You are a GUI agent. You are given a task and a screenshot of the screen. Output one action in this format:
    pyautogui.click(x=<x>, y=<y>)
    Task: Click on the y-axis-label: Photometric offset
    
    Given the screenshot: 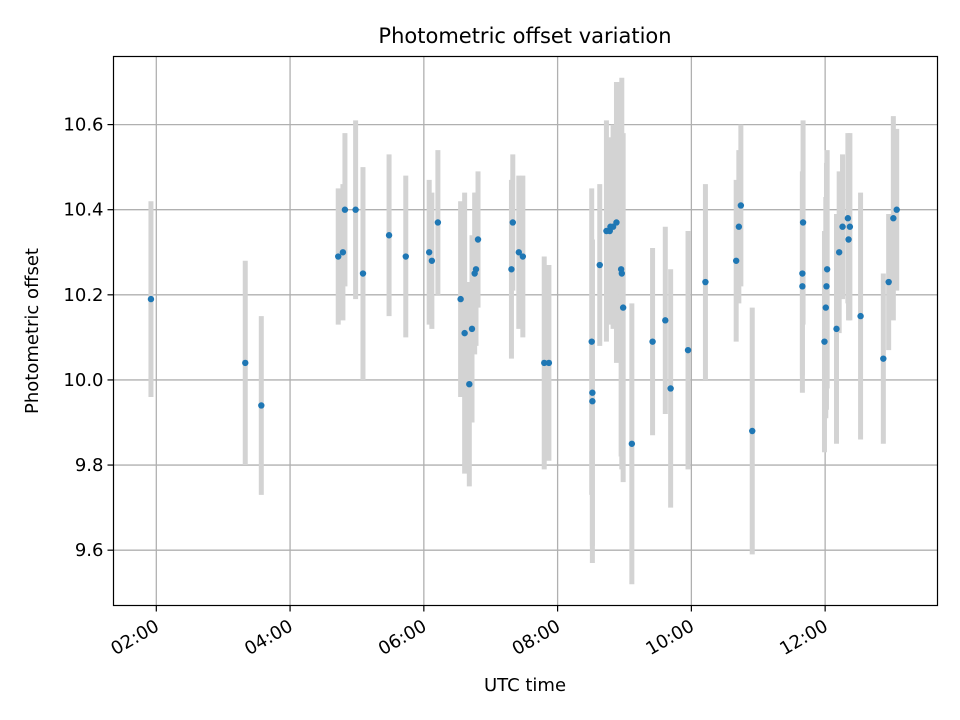 What is the action you would take?
    pyautogui.click(x=32, y=331)
    